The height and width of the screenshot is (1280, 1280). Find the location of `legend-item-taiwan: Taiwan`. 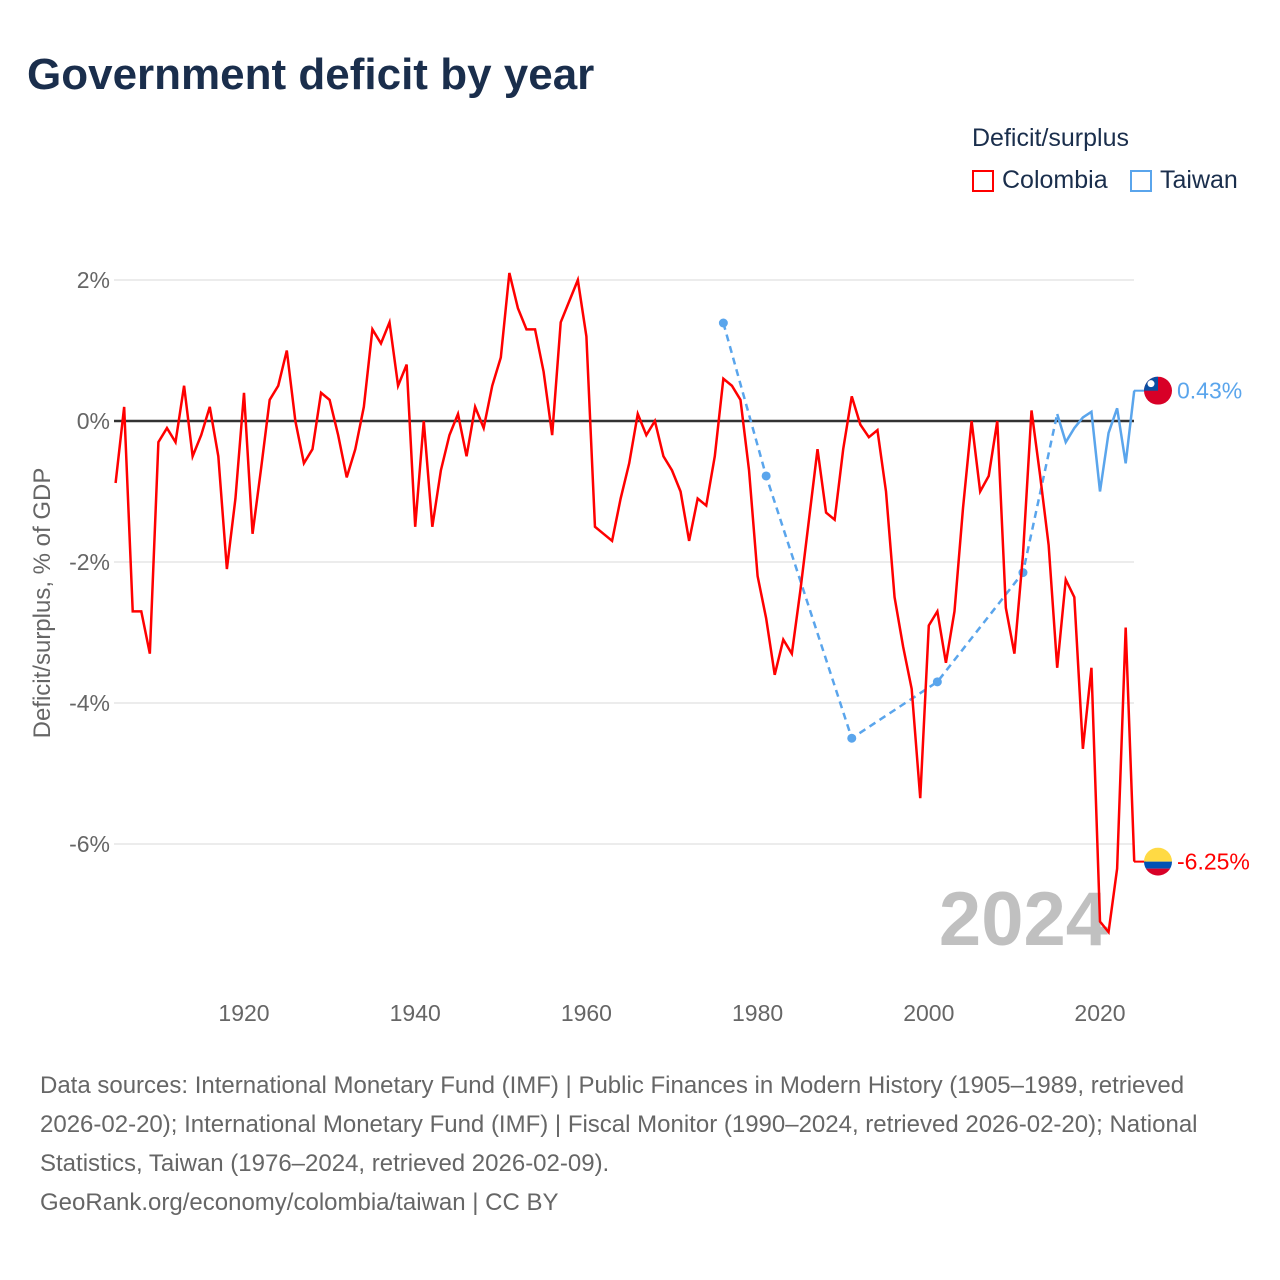

legend-item-taiwan: Taiwan is located at coordinates (1184, 180).